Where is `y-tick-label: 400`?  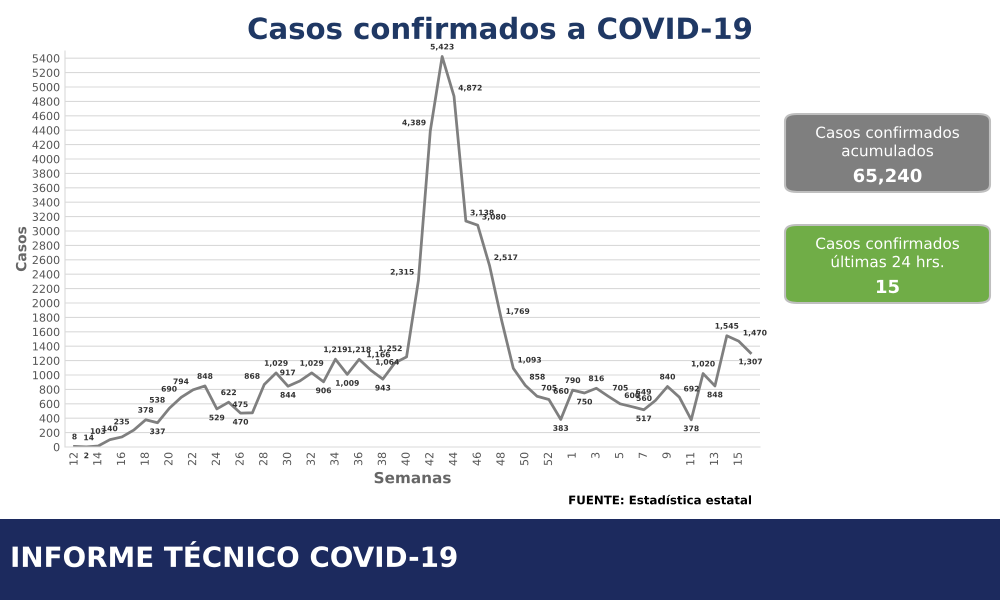
y-tick-label: 400 is located at coordinates (49, 418).